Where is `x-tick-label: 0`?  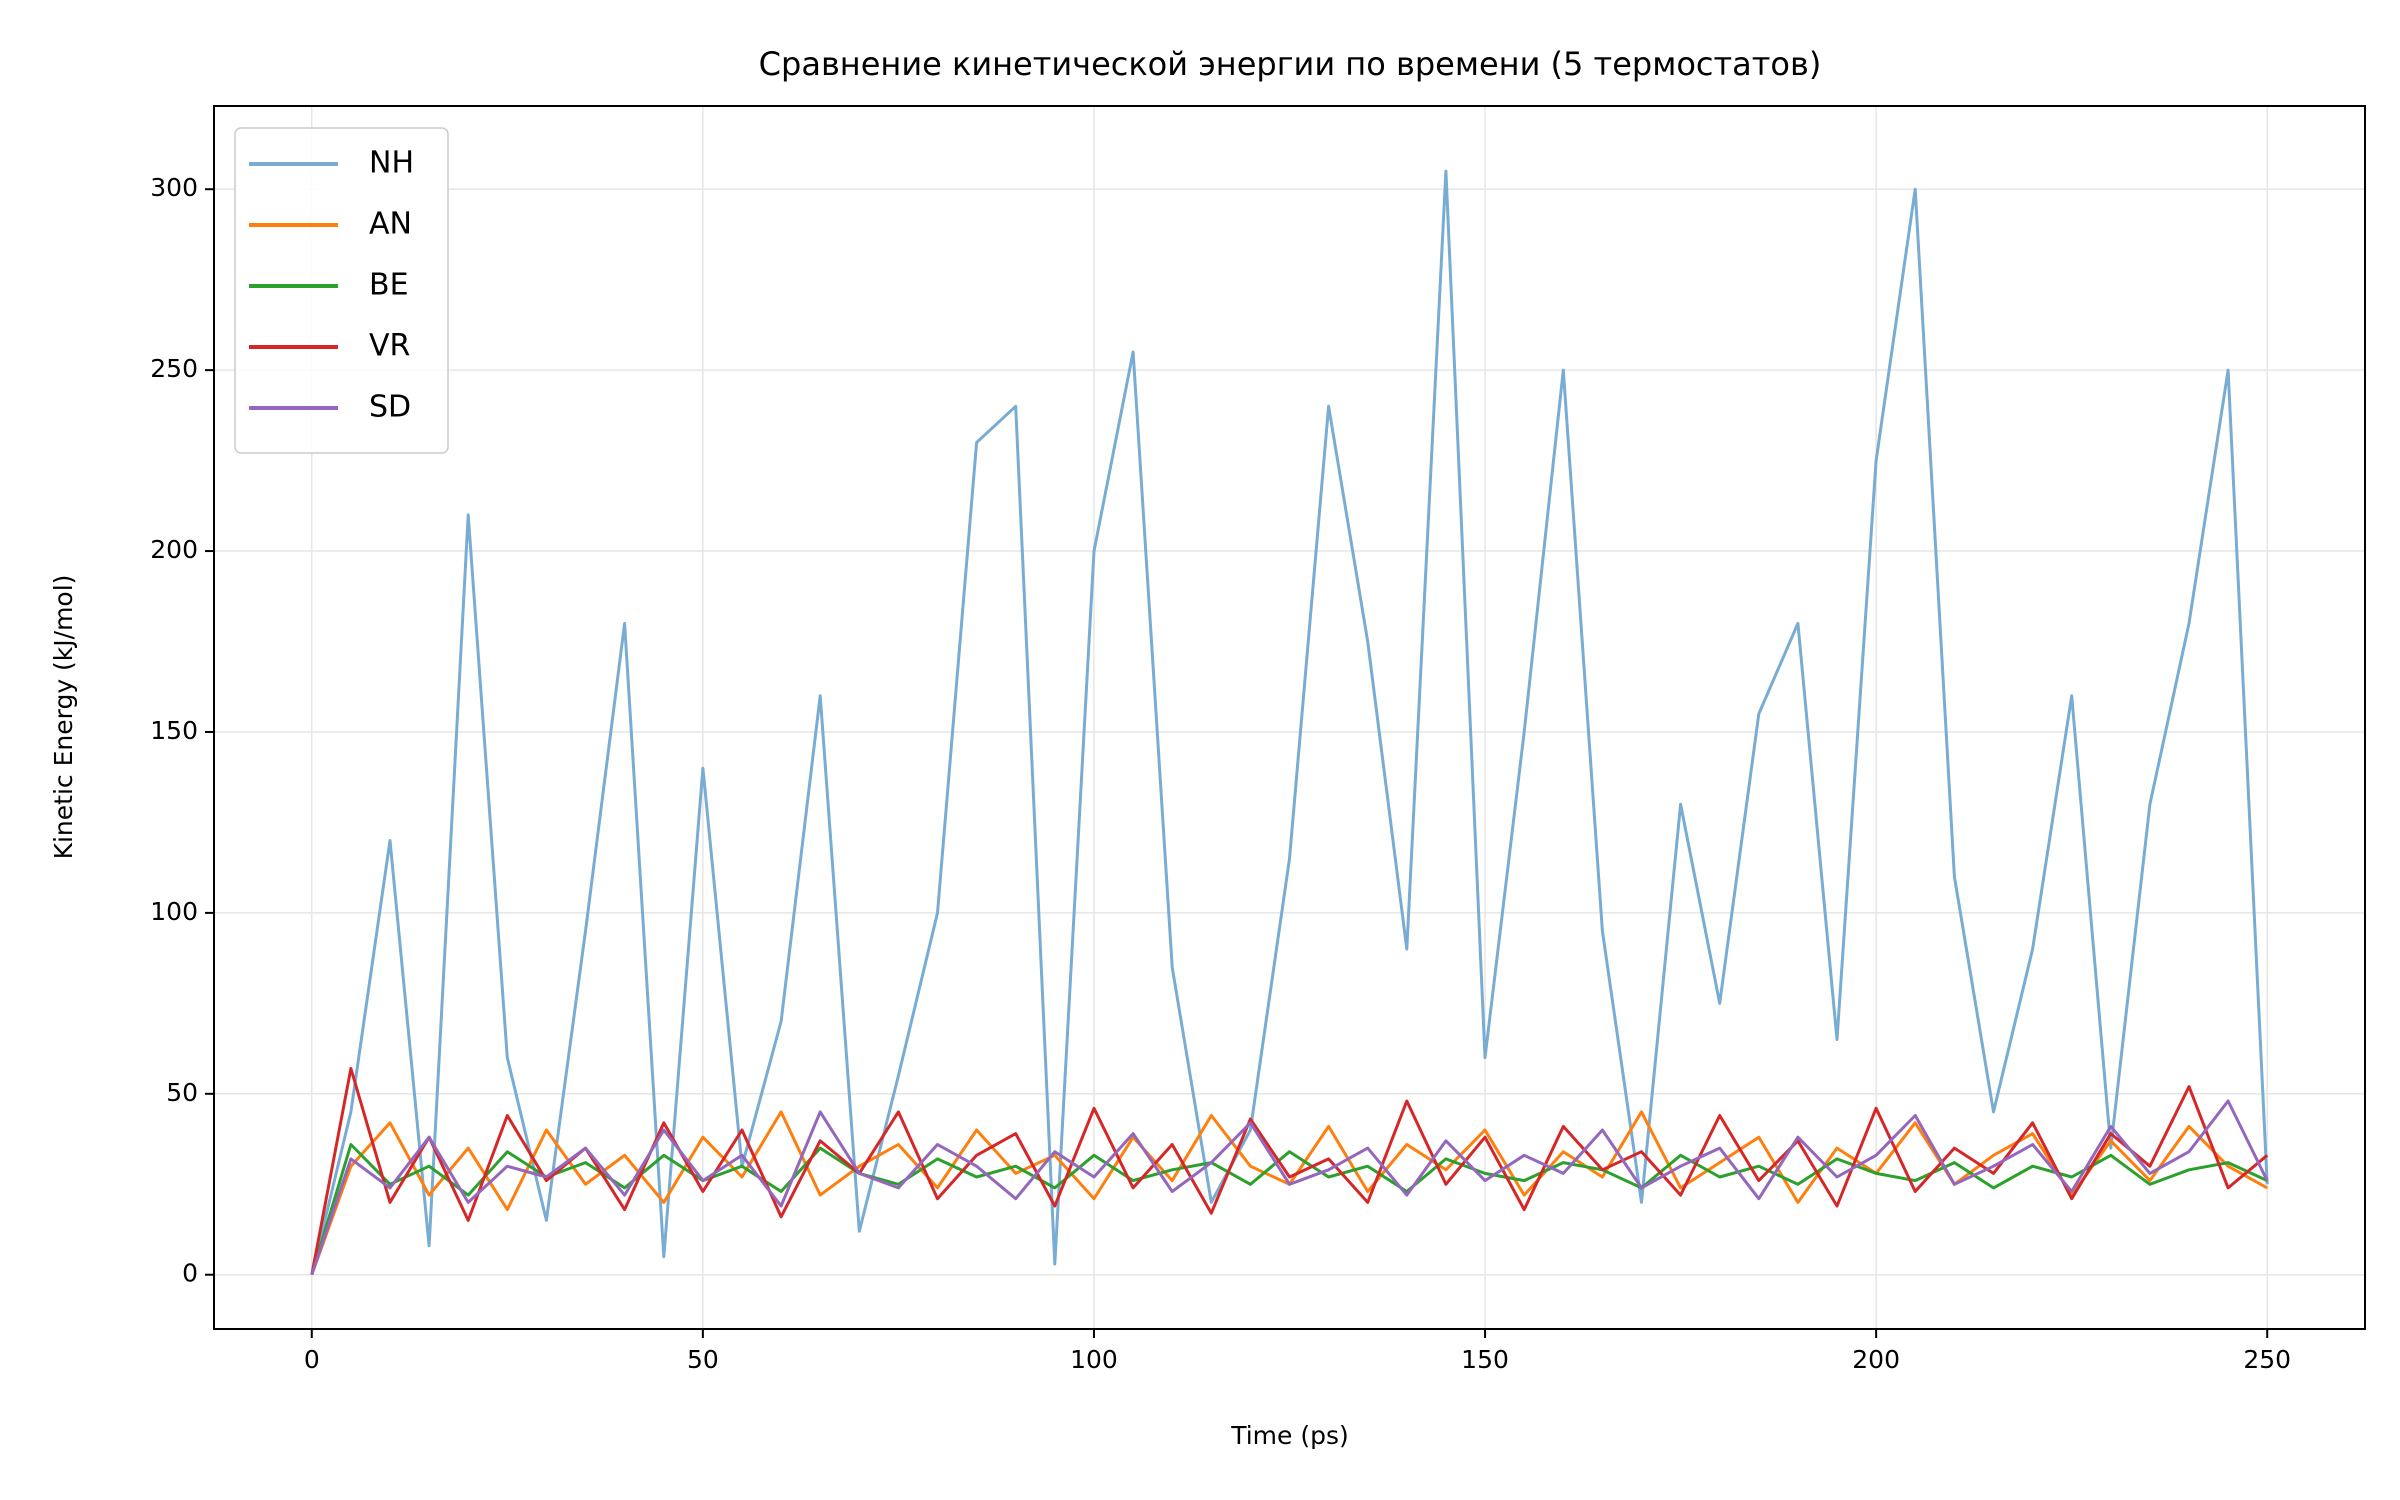 x-tick-label: 0 is located at coordinates (312, 1359).